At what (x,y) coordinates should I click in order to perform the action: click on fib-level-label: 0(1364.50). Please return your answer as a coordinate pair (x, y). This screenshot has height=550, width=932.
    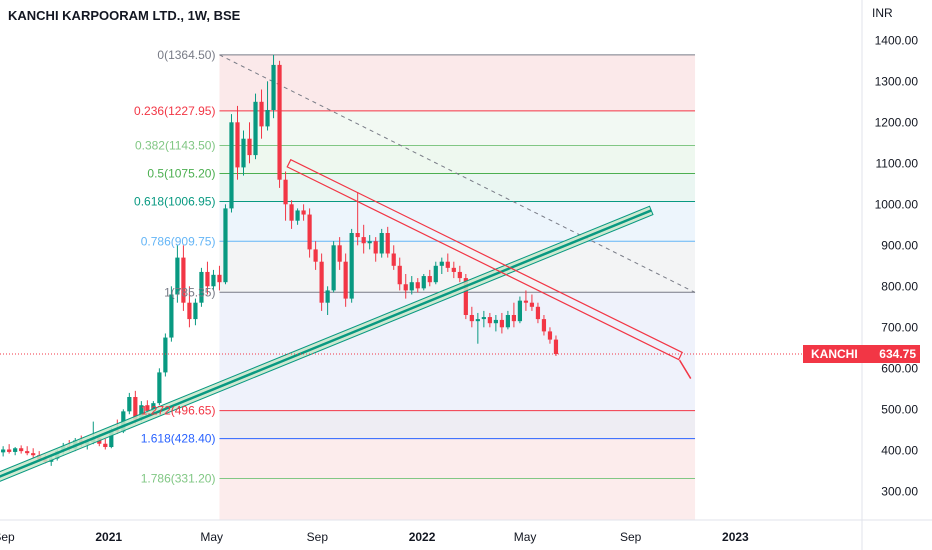
    Looking at the image, I should click on (186, 55).